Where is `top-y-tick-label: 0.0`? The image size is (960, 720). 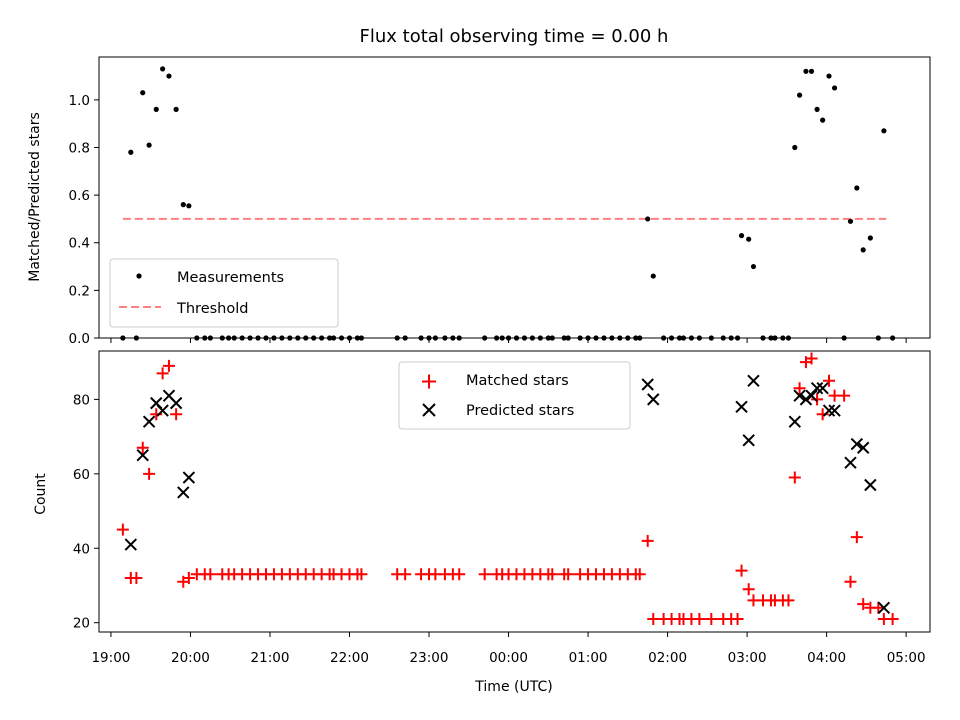
top-y-tick-label: 0.0 is located at coordinates (79, 339).